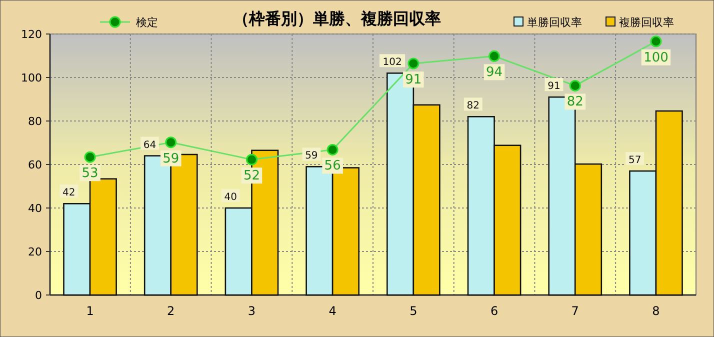 This screenshot has height=337, width=714. I want to click on y-tick-label: 20, so click(35, 252).